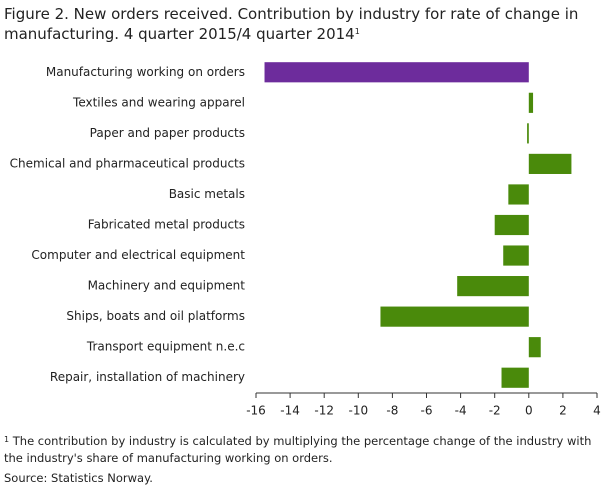 Image resolution: width=609 pixels, height=488 pixels. What do you see at coordinates (324, 411) in the screenshot?
I see `x-tick-label: -12` at bounding box center [324, 411].